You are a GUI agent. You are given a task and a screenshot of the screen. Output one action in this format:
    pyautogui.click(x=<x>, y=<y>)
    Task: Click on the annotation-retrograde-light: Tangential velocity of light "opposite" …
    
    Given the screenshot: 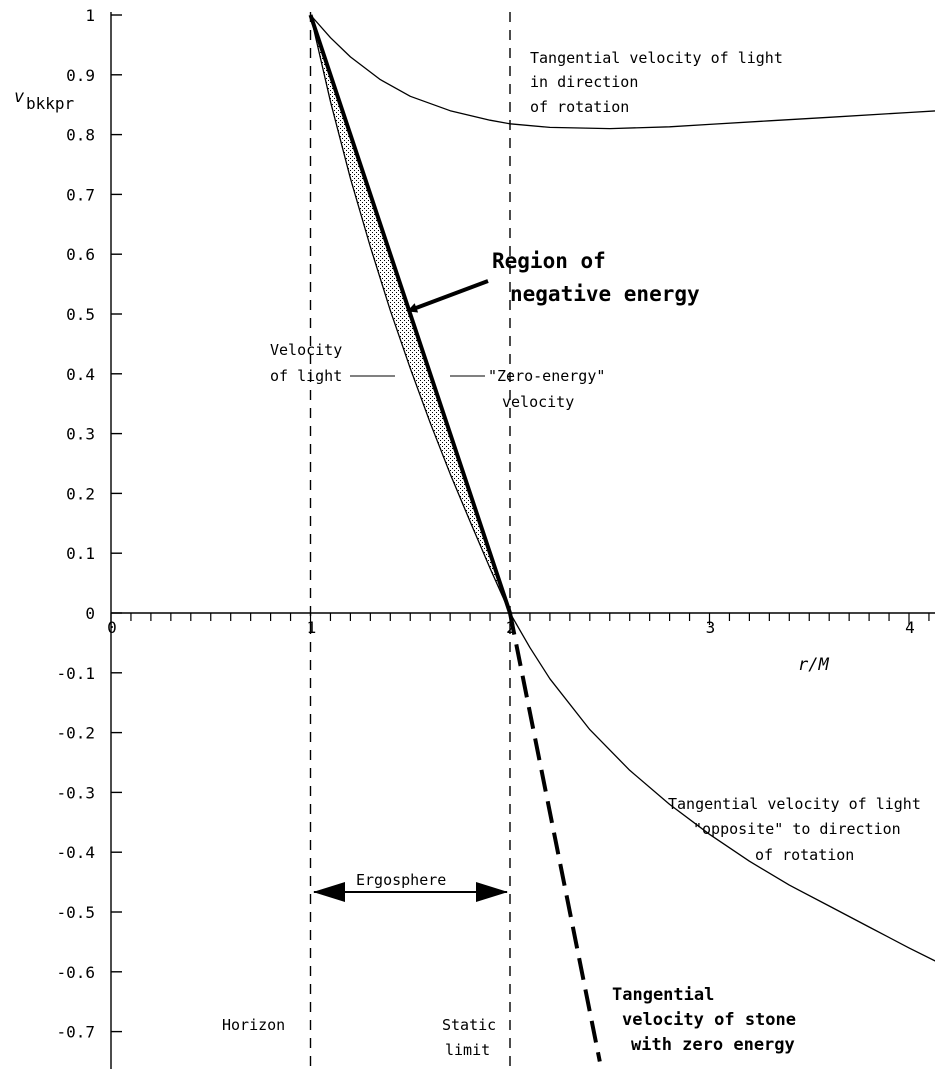 What is the action you would take?
    pyautogui.click(x=794, y=829)
    